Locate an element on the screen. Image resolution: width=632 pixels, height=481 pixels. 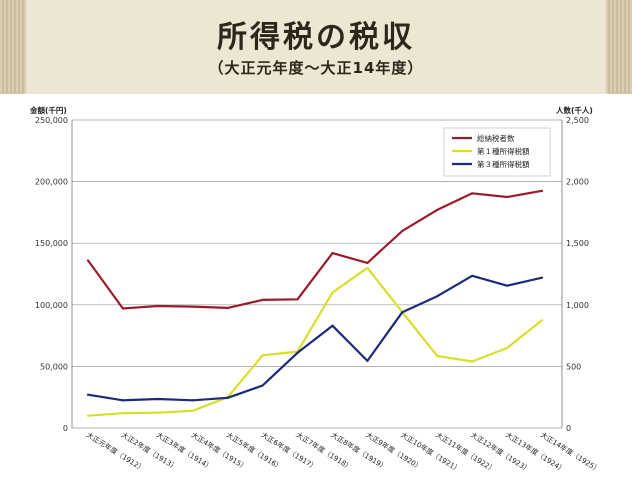
x-tick-label: 大正11年度（1922） is located at coordinates (465, 452).